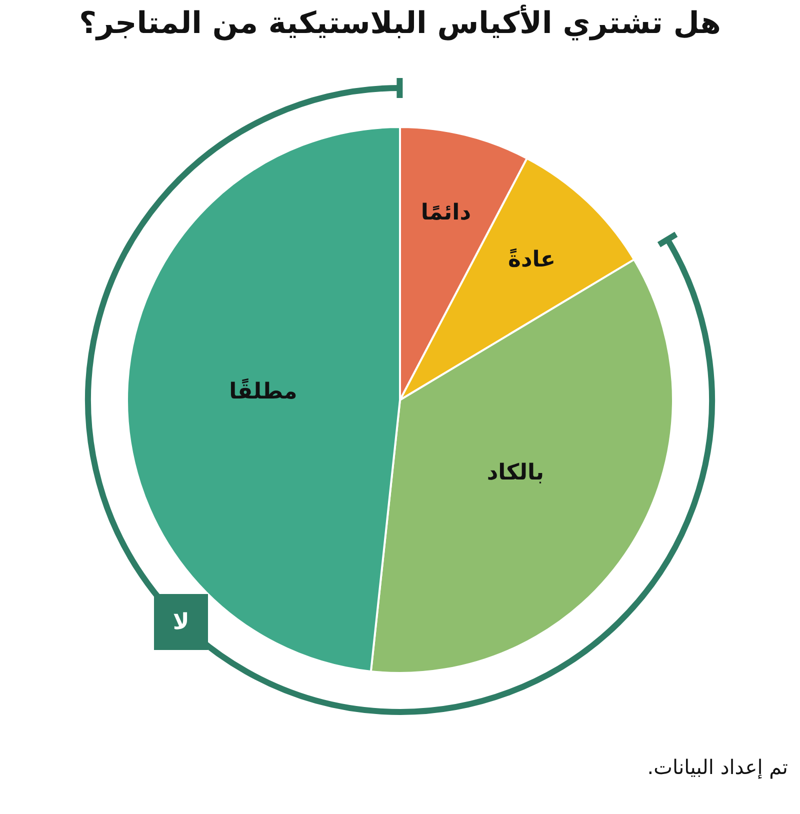 The image size is (800, 814). I want to click on slice-label: عادةً, so click(532, 259).